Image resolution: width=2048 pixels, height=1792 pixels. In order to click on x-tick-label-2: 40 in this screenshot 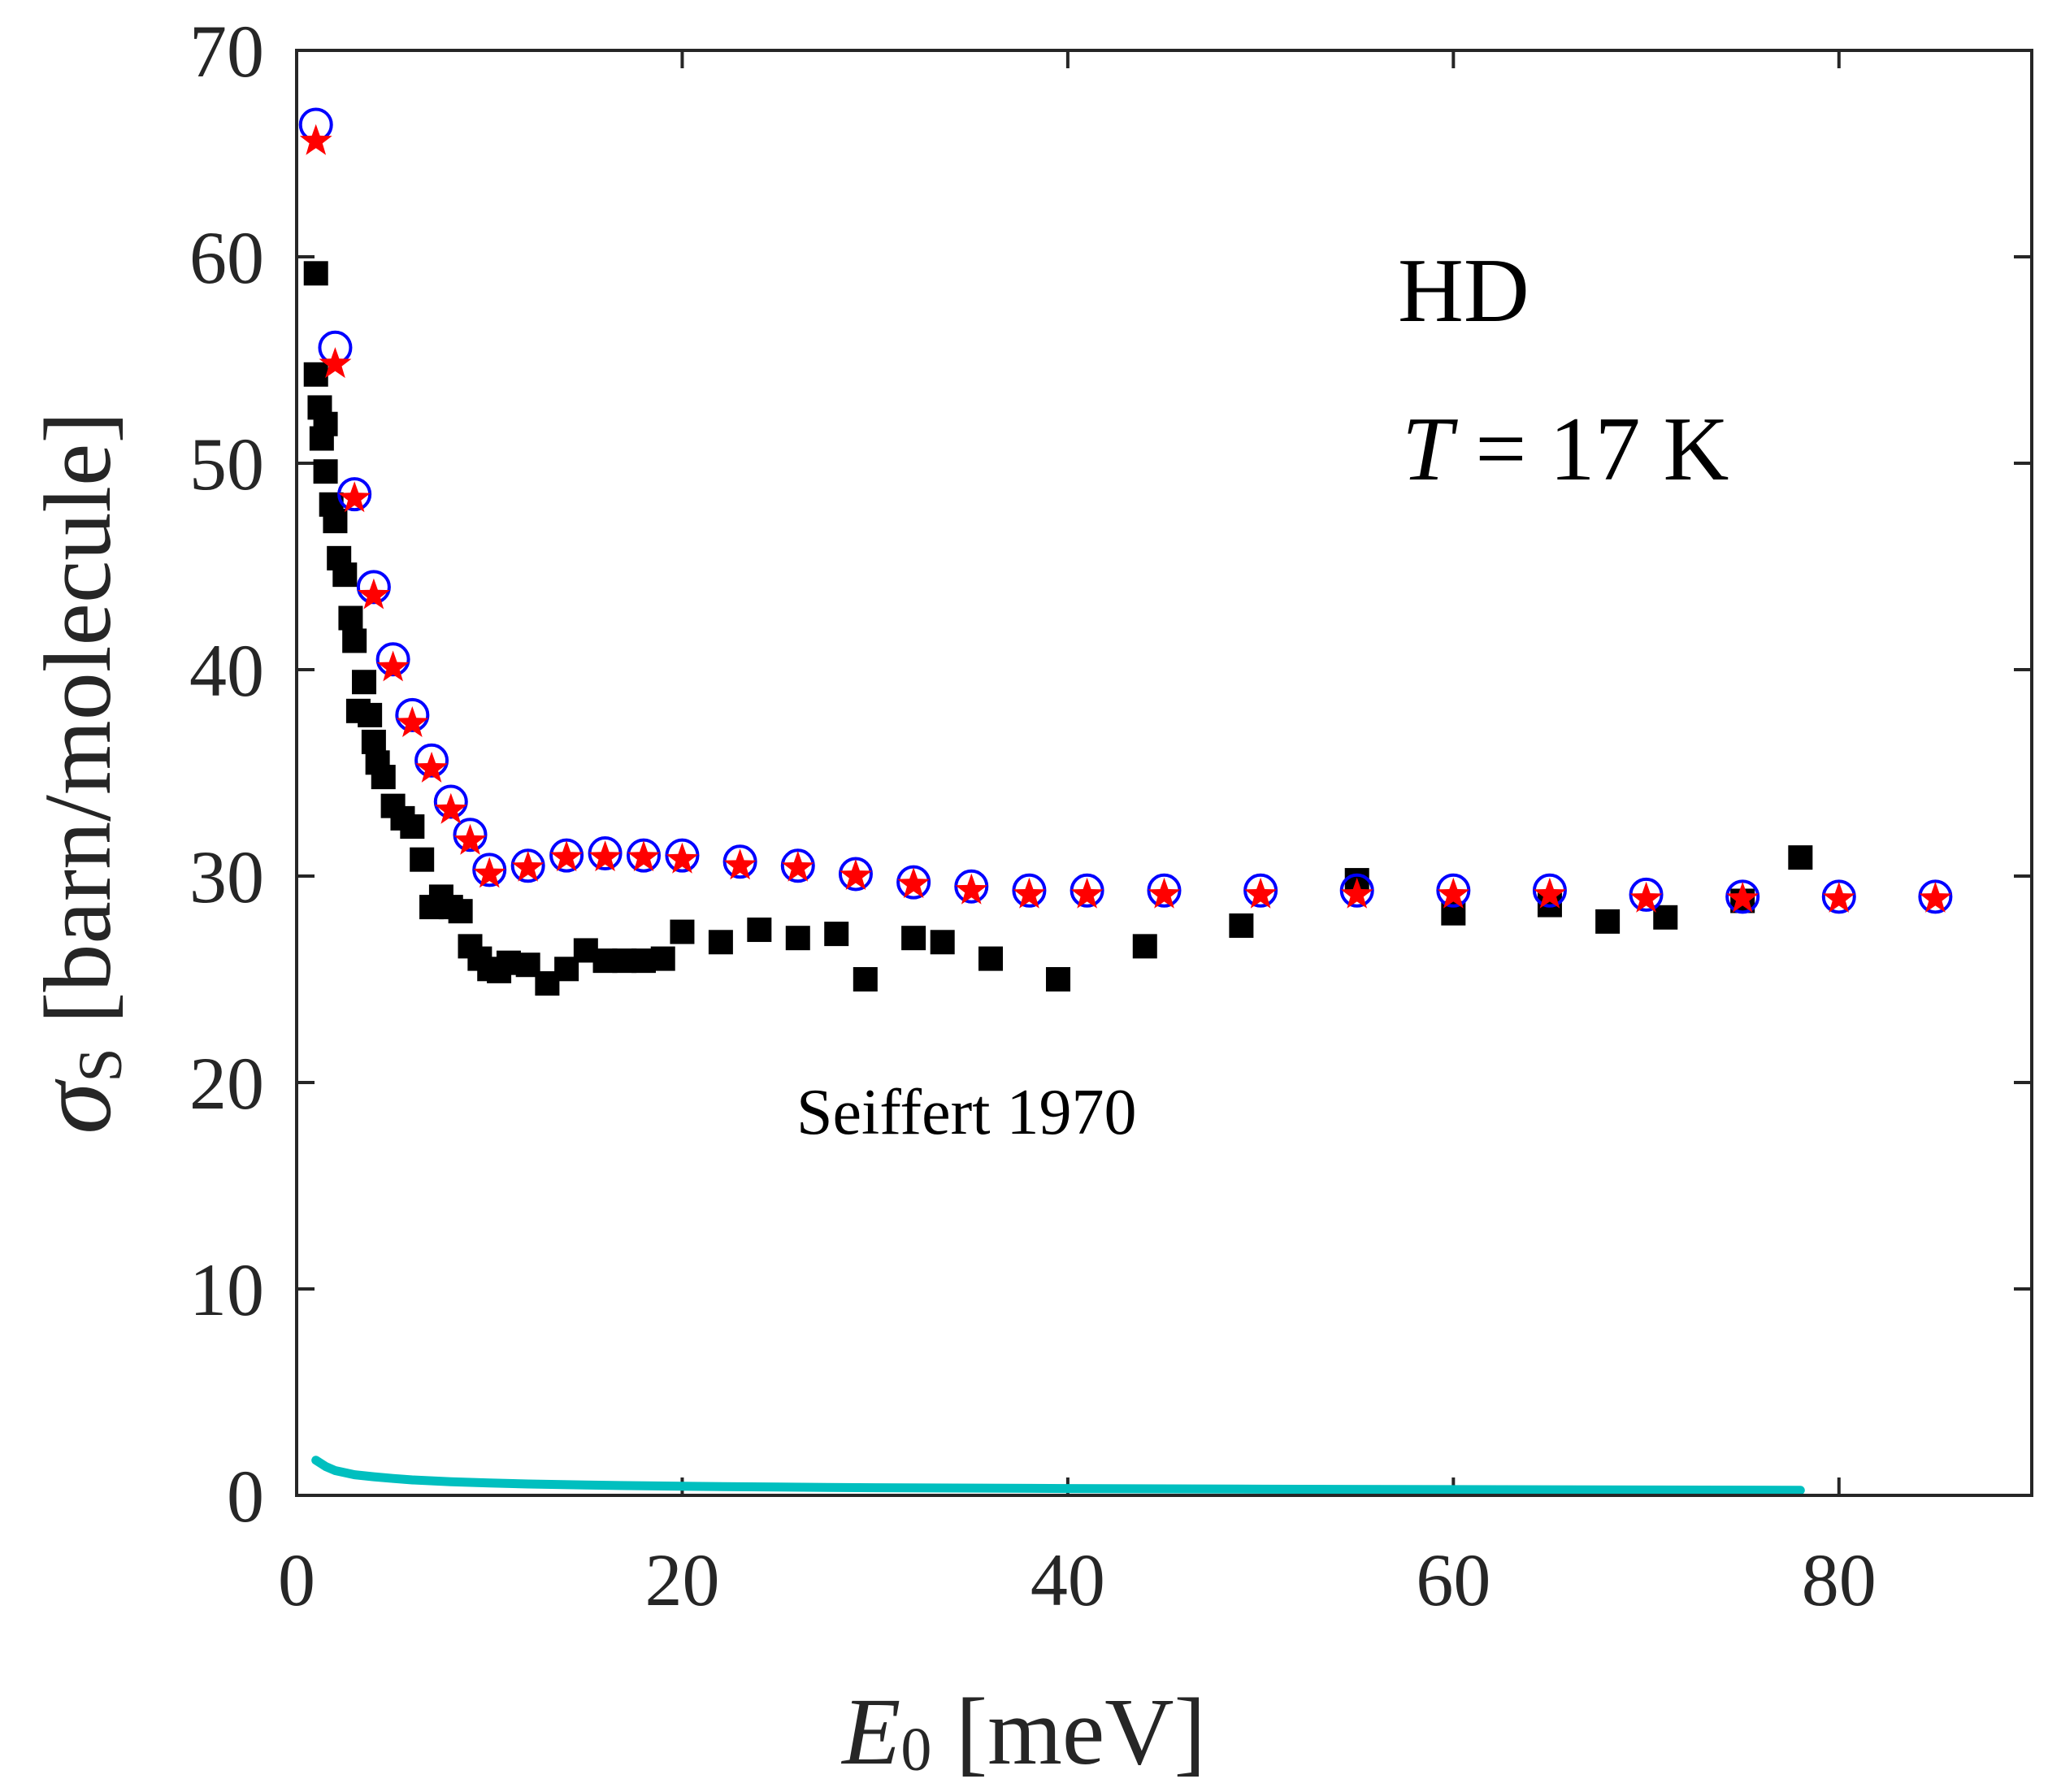, I will do `click(1068, 1579)`.